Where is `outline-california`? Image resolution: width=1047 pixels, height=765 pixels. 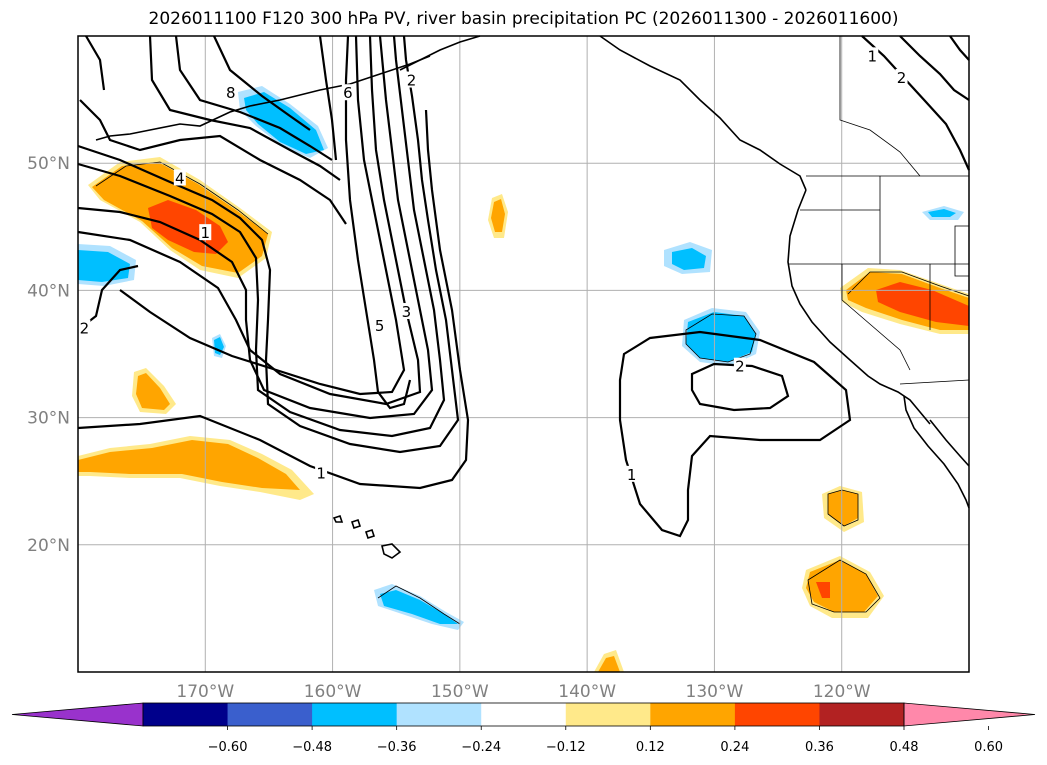
outline-california is located at coordinates (908, 284).